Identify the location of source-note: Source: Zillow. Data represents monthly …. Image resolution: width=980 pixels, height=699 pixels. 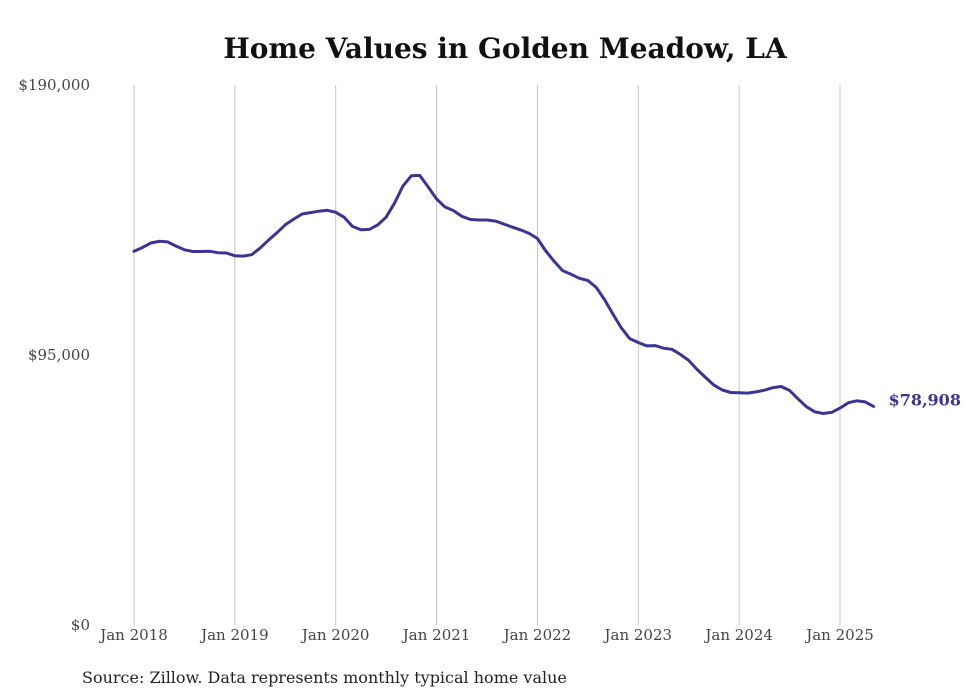
(324, 677).